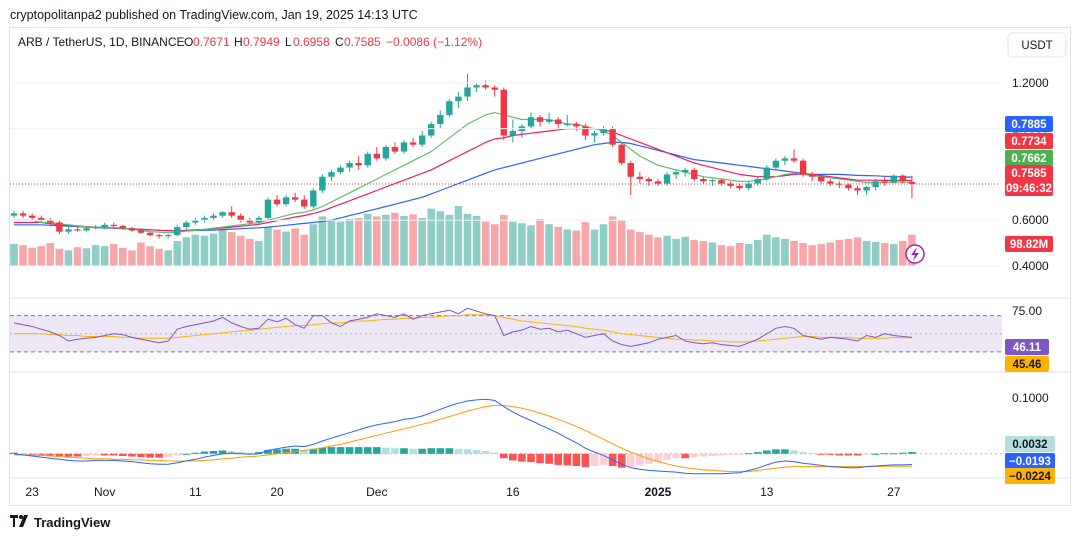 The height and width of the screenshot is (541, 1080). What do you see at coordinates (288, 42) in the screenshot?
I see `ohlc-low-label: L` at bounding box center [288, 42].